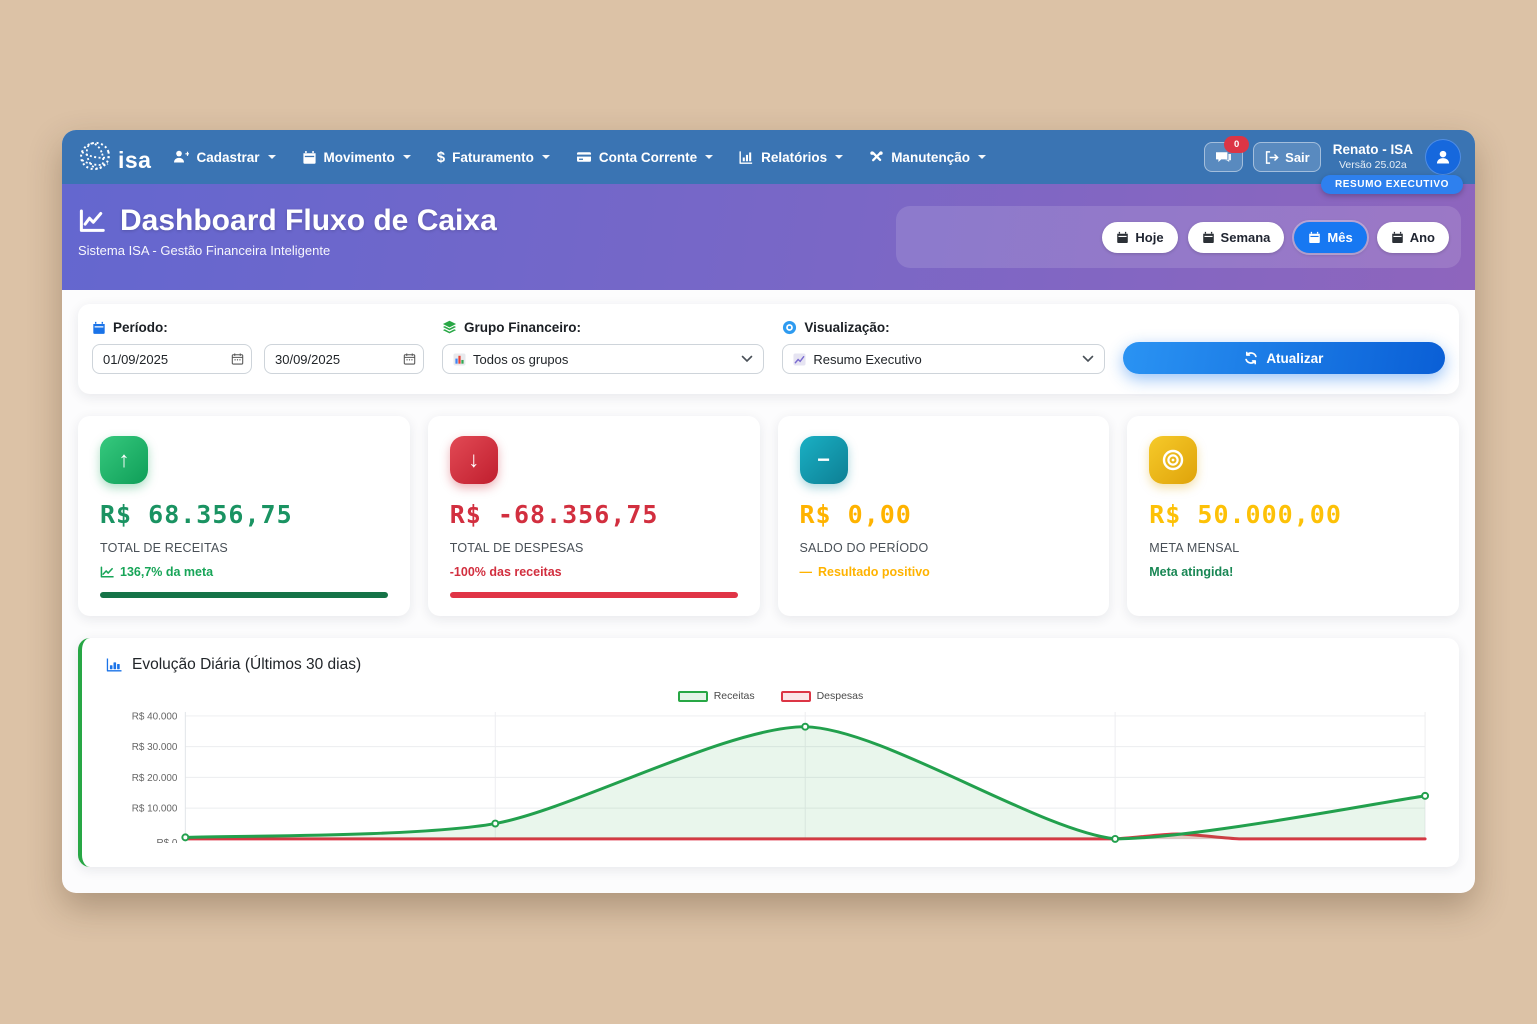  What do you see at coordinates (344, 359) in the screenshot?
I see `date-end-input` at bounding box center [344, 359].